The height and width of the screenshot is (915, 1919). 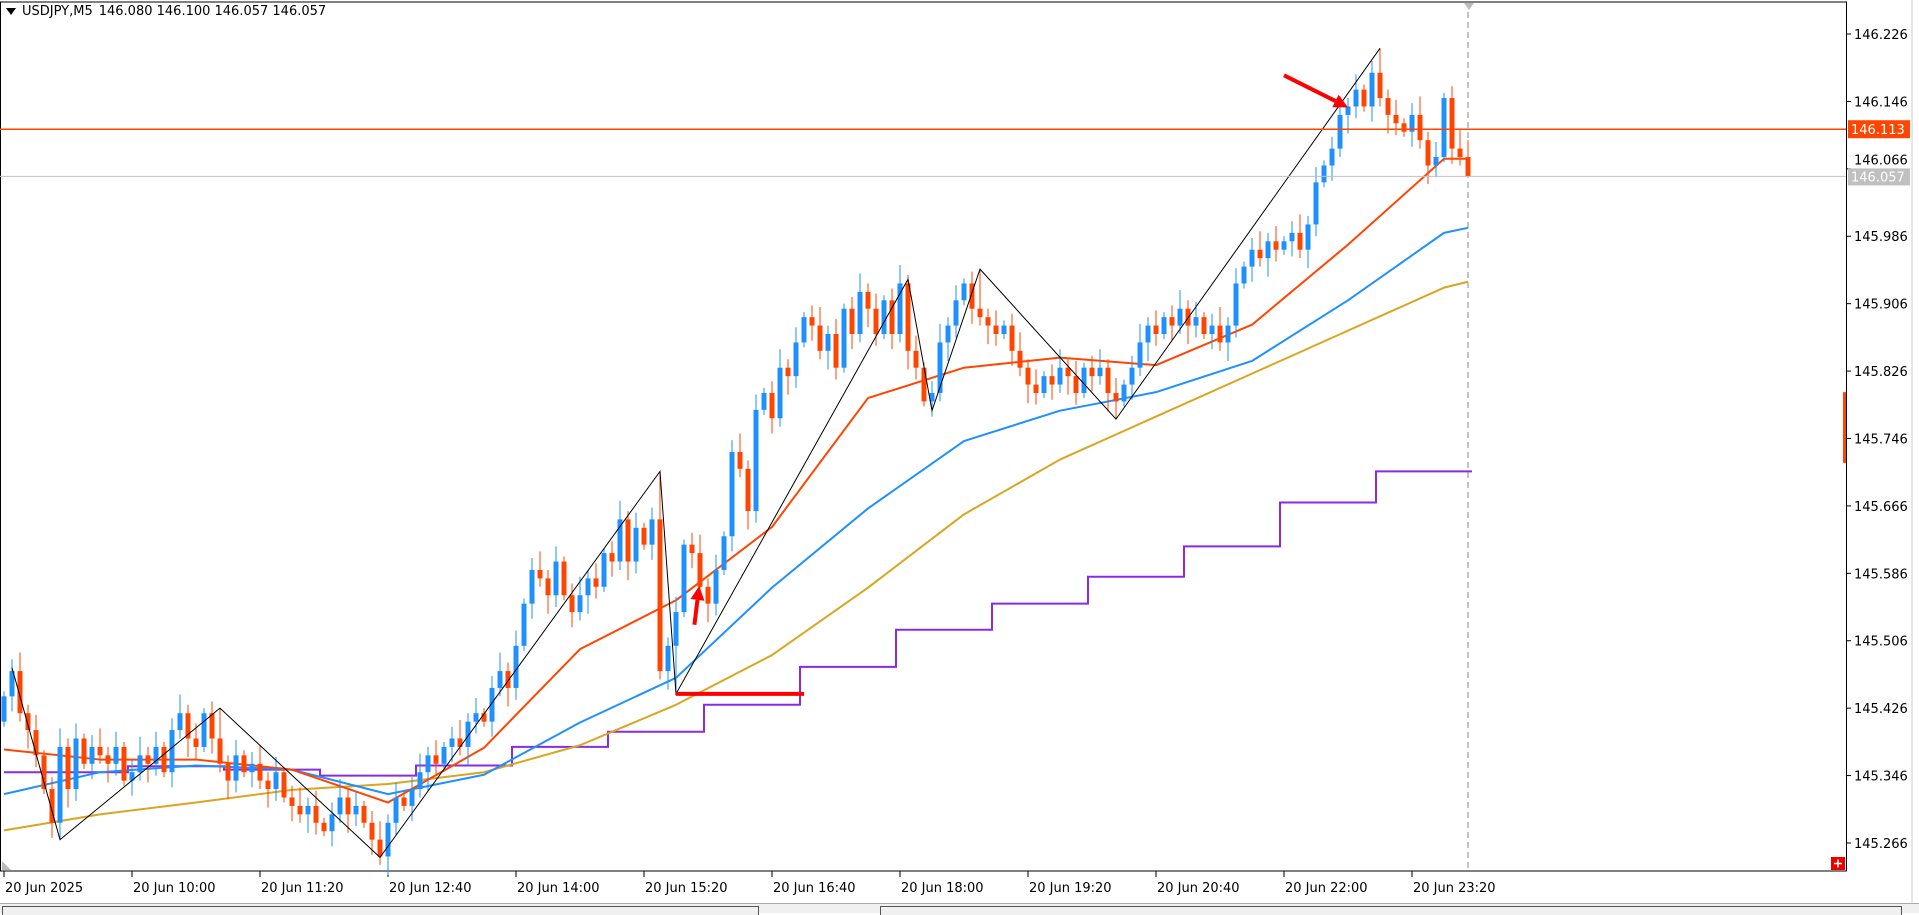 What do you see at coordinates (1881, 507) in the screenshot?
I see `y-tick-label: 145.666` at bounding box center [1881, 507].